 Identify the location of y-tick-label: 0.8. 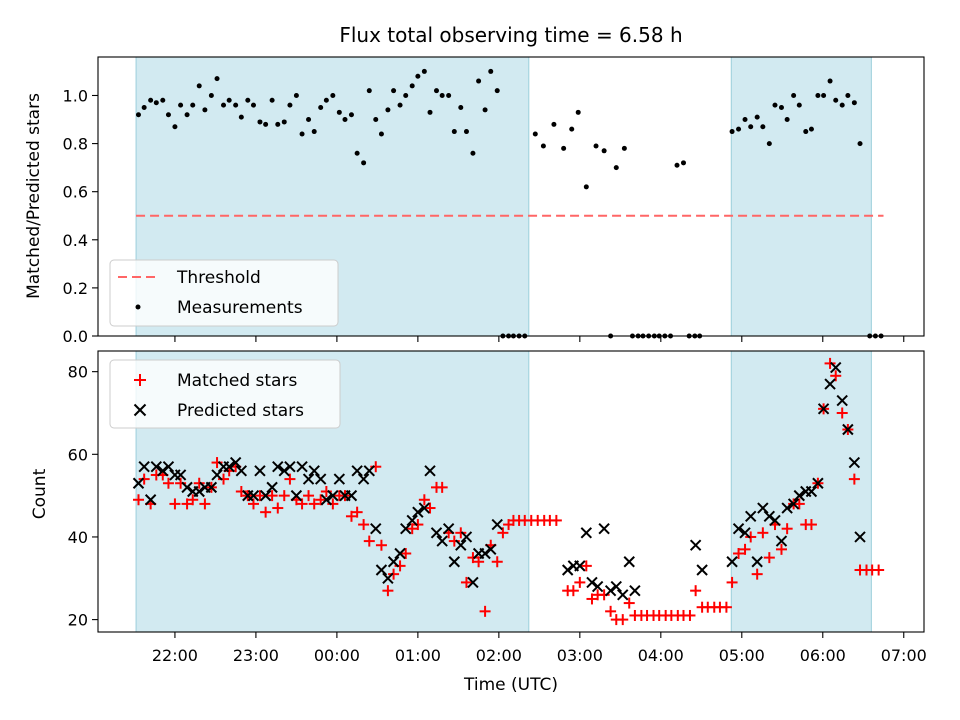
(75, 144).